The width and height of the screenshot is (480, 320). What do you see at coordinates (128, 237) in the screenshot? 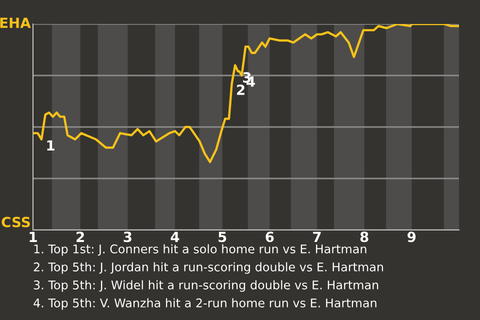
I see `x-tick-label: 3` at bounding box center [128, 237].